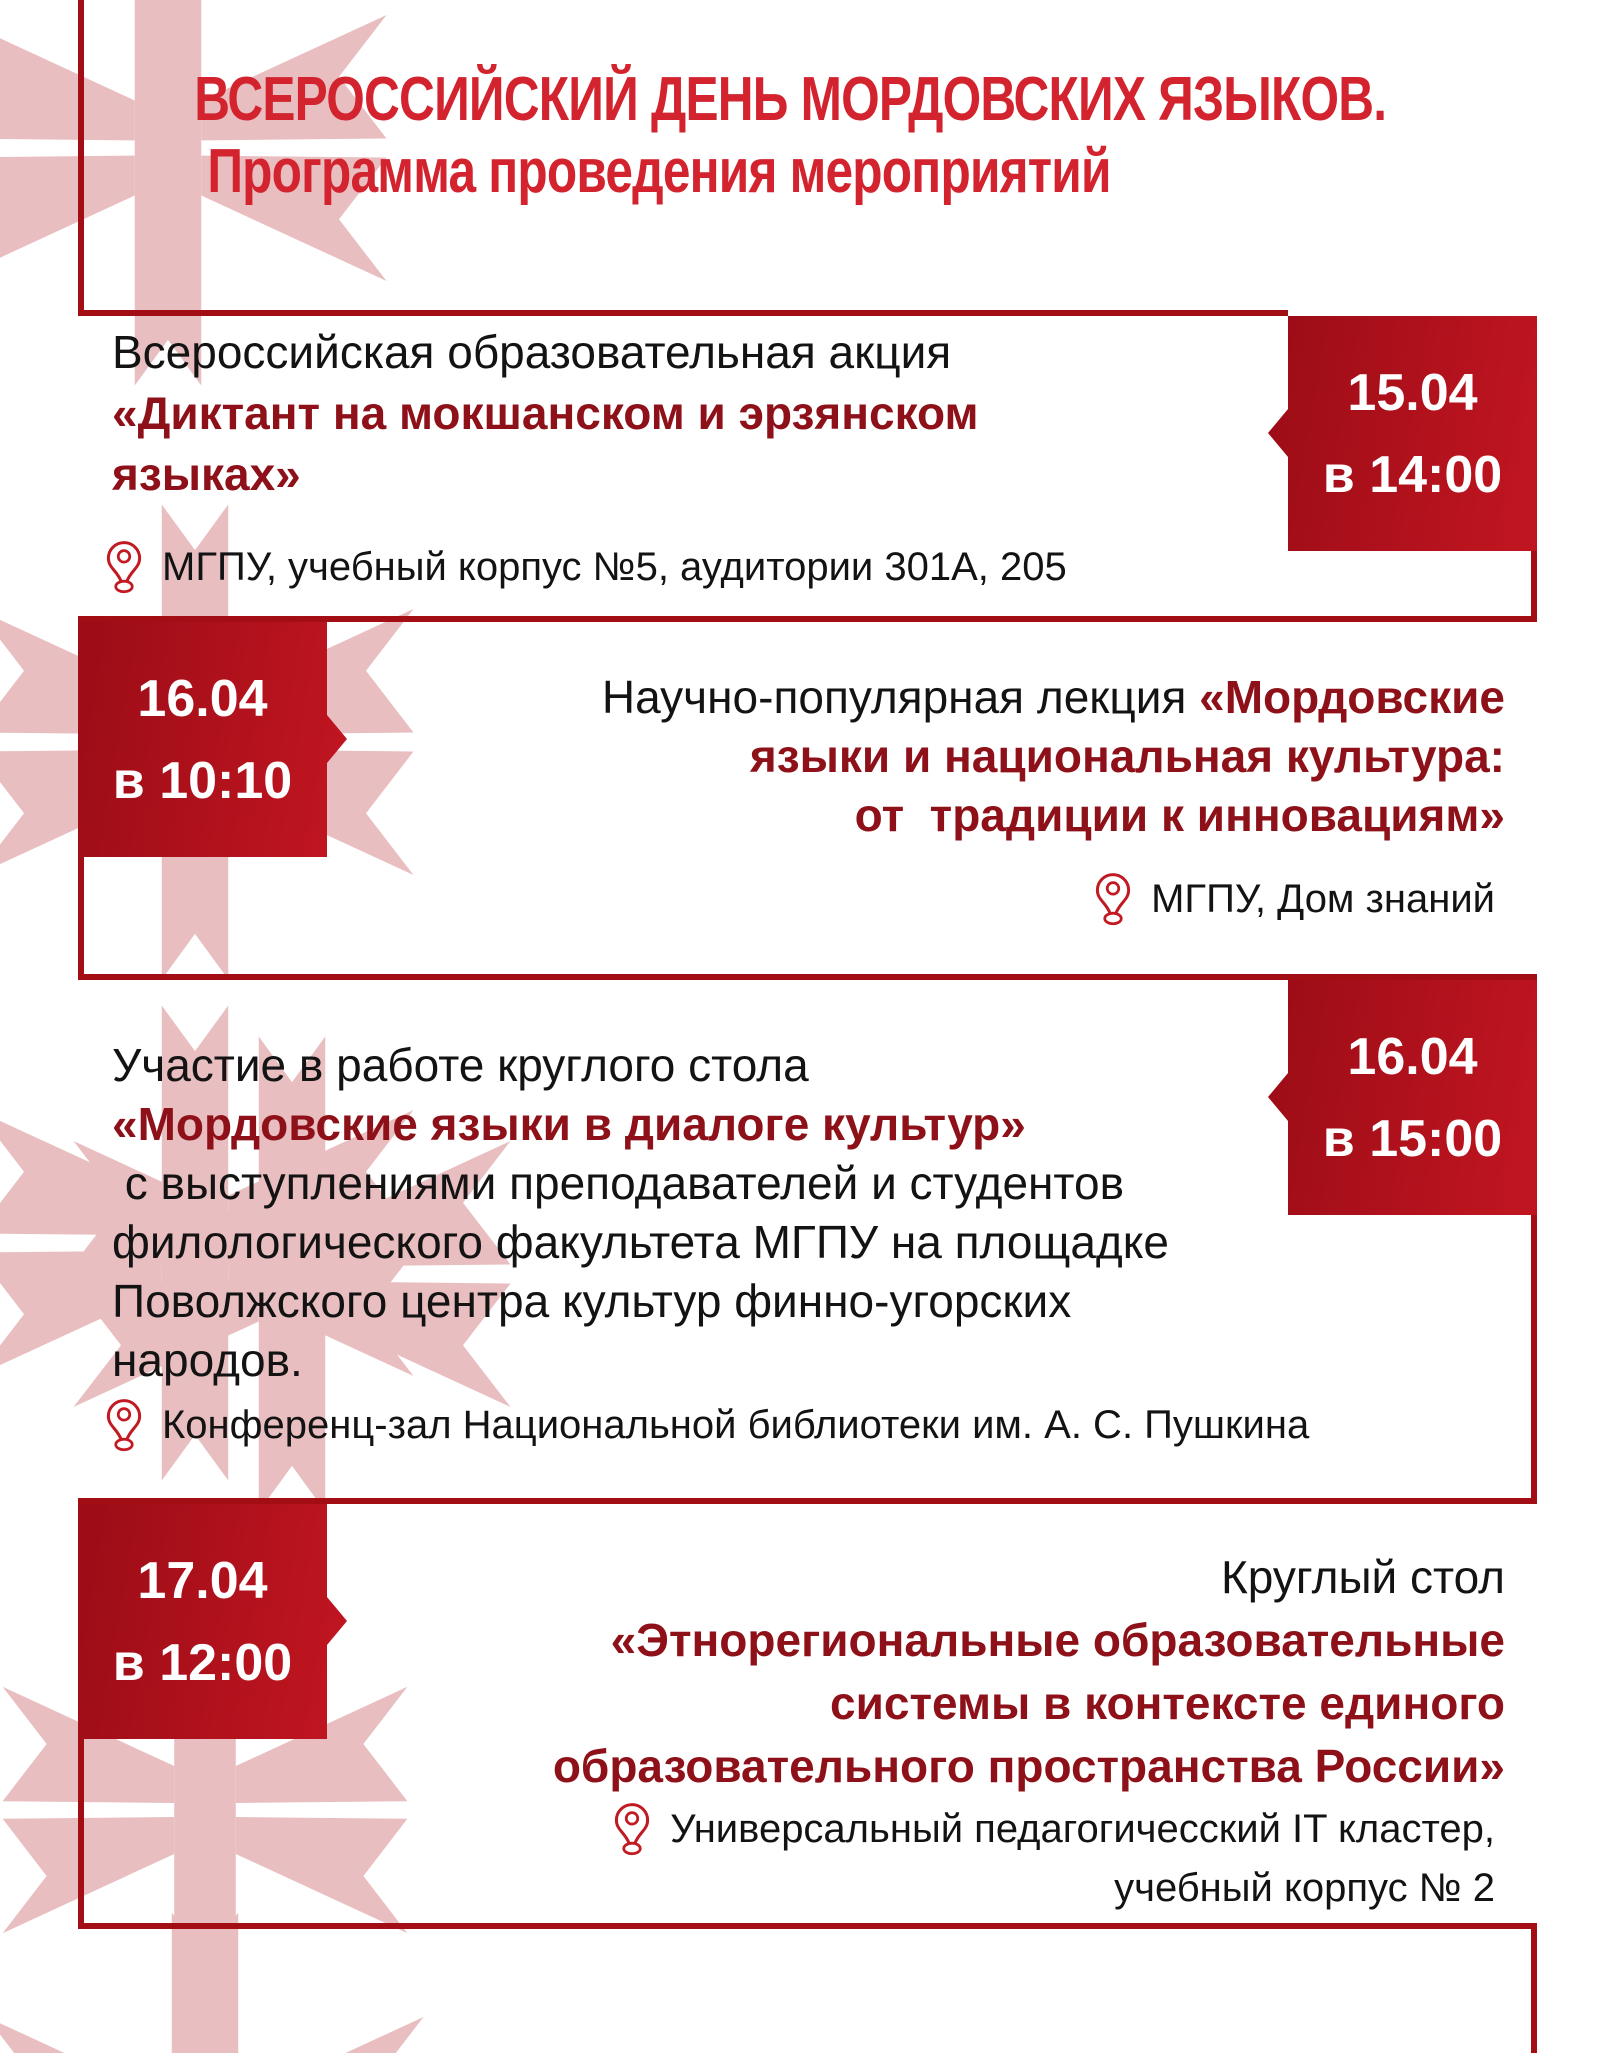  I want to click on event-text-line: «Мордовские языки в диалоге культур», so click(787, 1124).